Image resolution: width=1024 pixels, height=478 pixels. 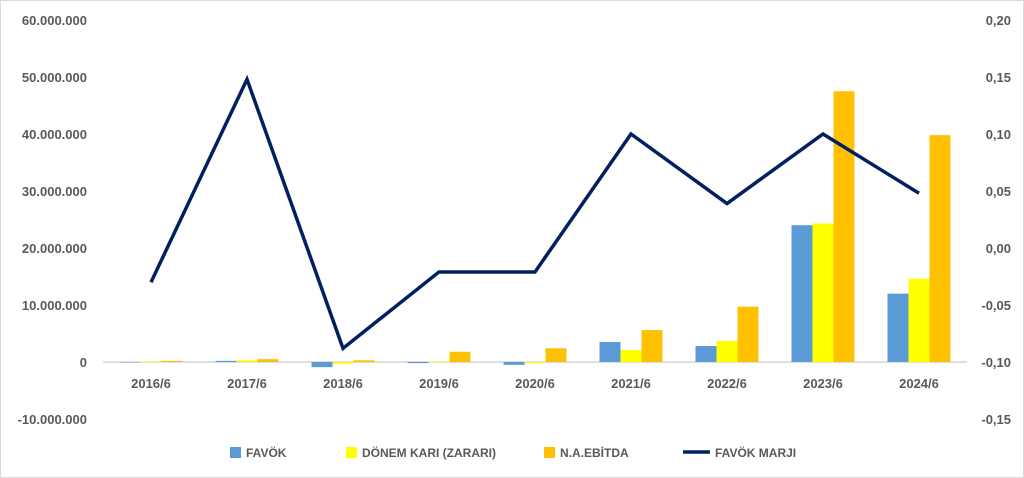 I want to click on right-axis-tick-label: 0,00, so click(x=998, y=248).